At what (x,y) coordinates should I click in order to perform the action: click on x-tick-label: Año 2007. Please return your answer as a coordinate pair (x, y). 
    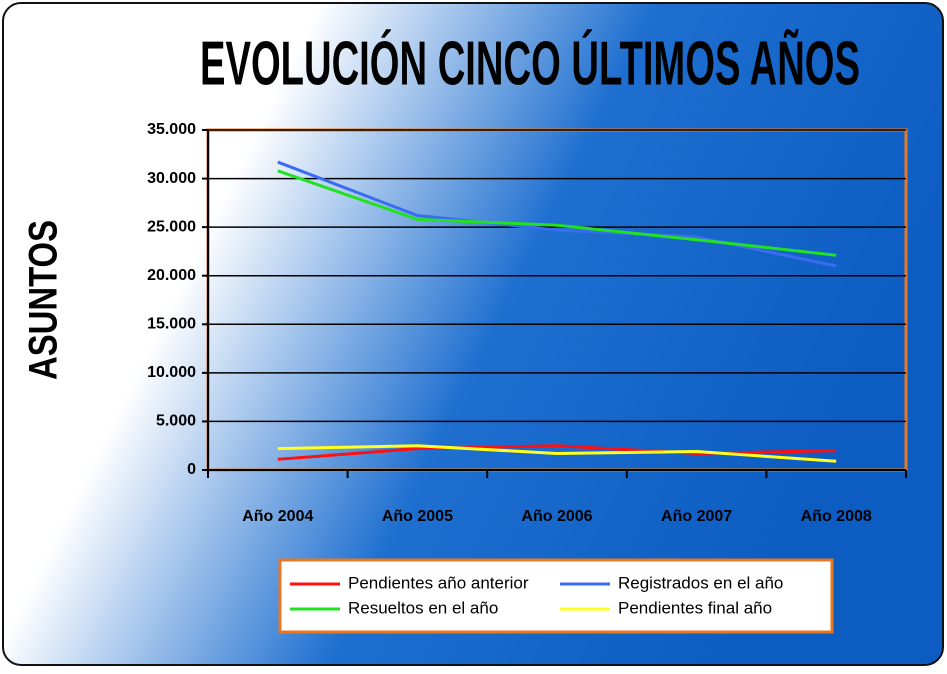
    Looking at the image, I should click on (696, 516).